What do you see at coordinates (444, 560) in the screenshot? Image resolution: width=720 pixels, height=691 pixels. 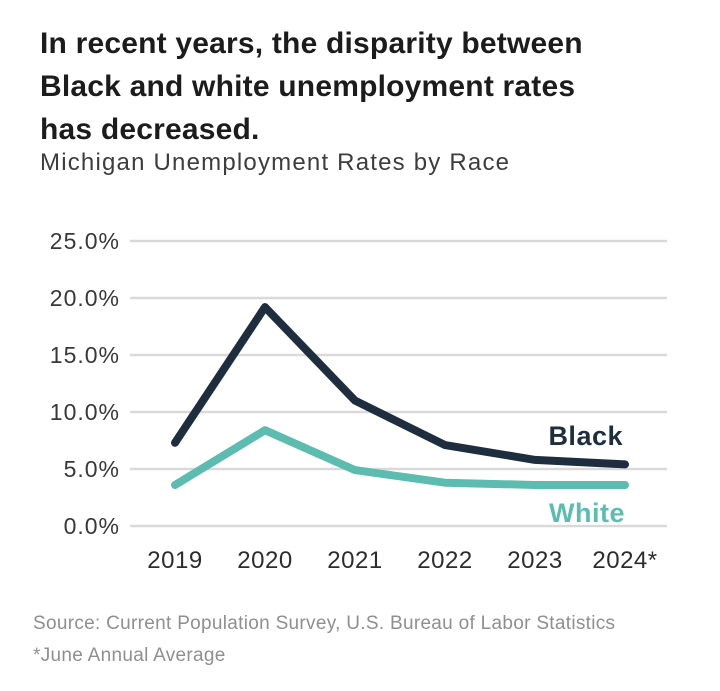 I see `x-tick-label: 2022` at bounding box center [444, 560].